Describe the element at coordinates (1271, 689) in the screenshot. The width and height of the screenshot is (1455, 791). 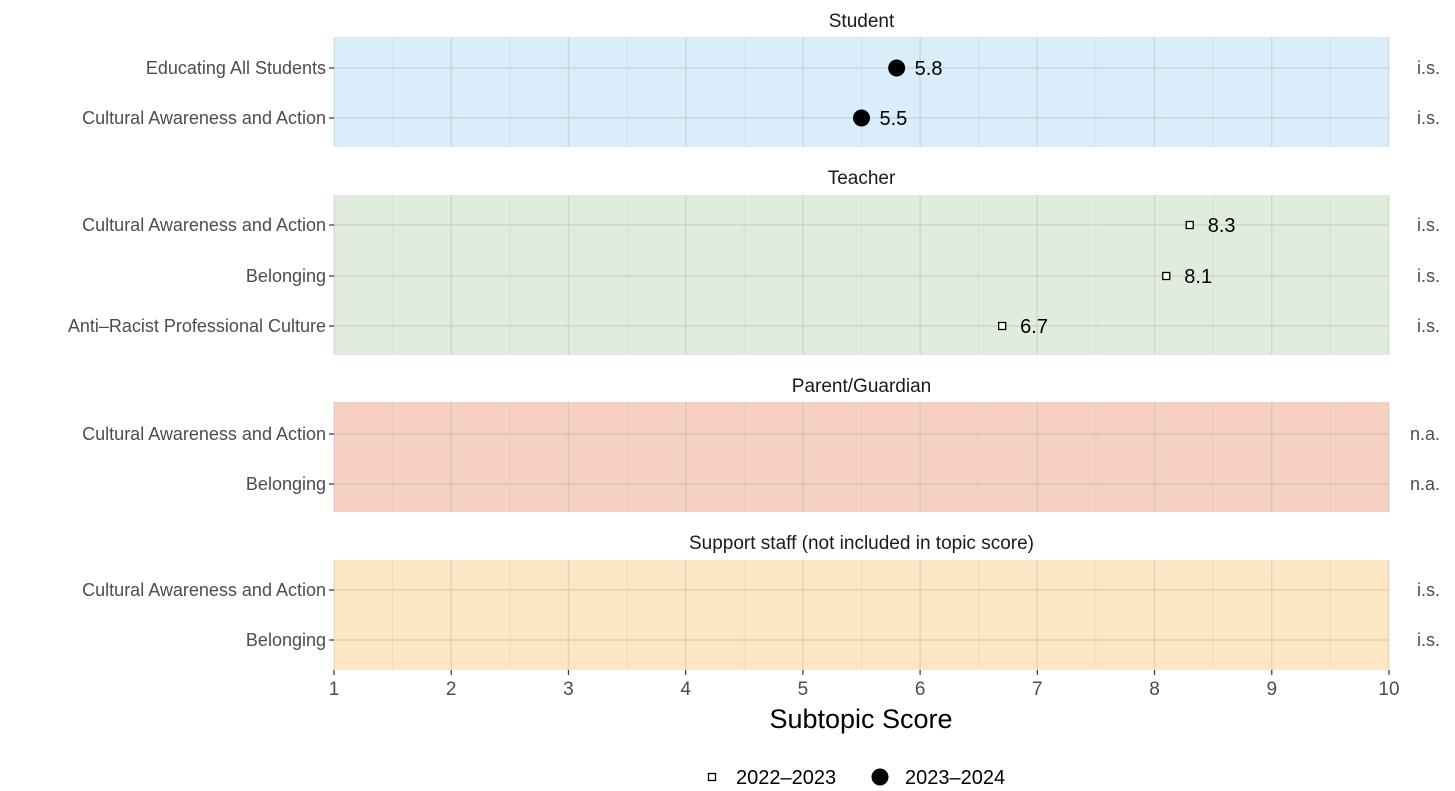
I see `x-tick-label: 9` at that location.